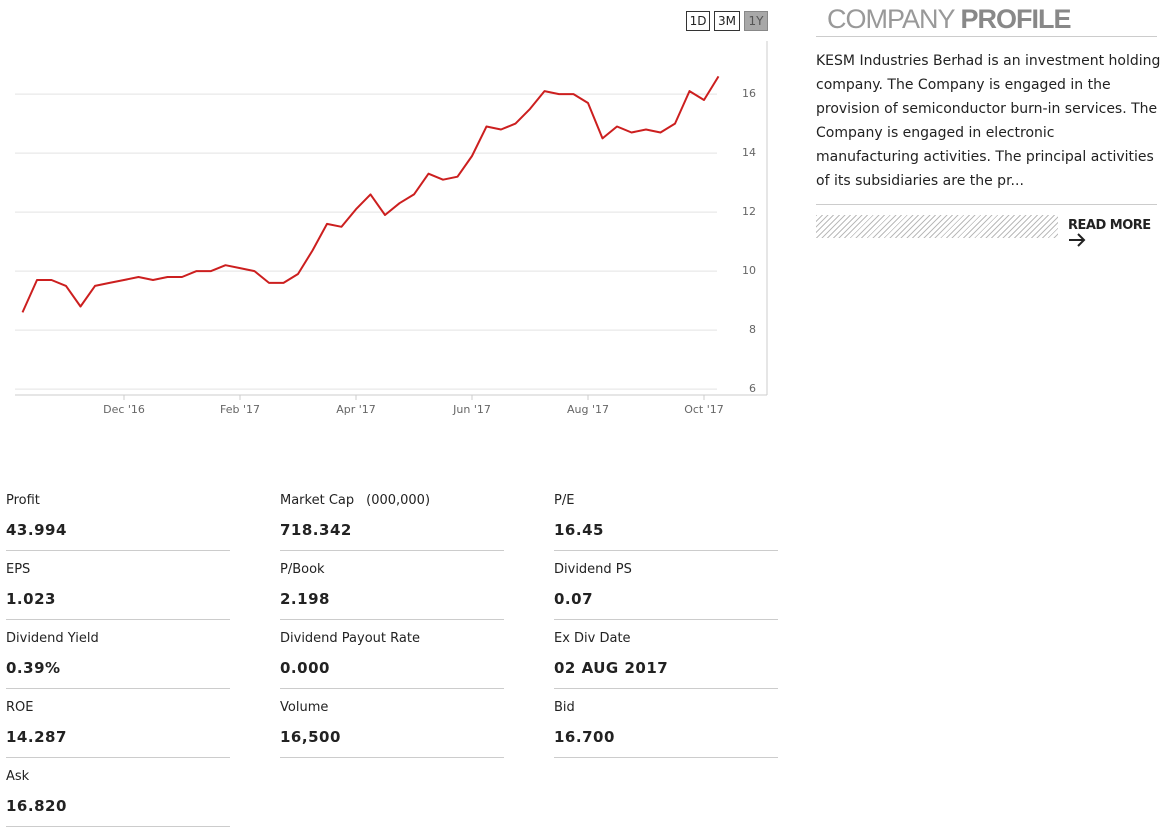 The height and width of the screenshot is (827, 1162). What do you see at coordinates (392, 723) in the screenshot?
I see `stat: Volume 16,500` at bounding box center [392, 723].